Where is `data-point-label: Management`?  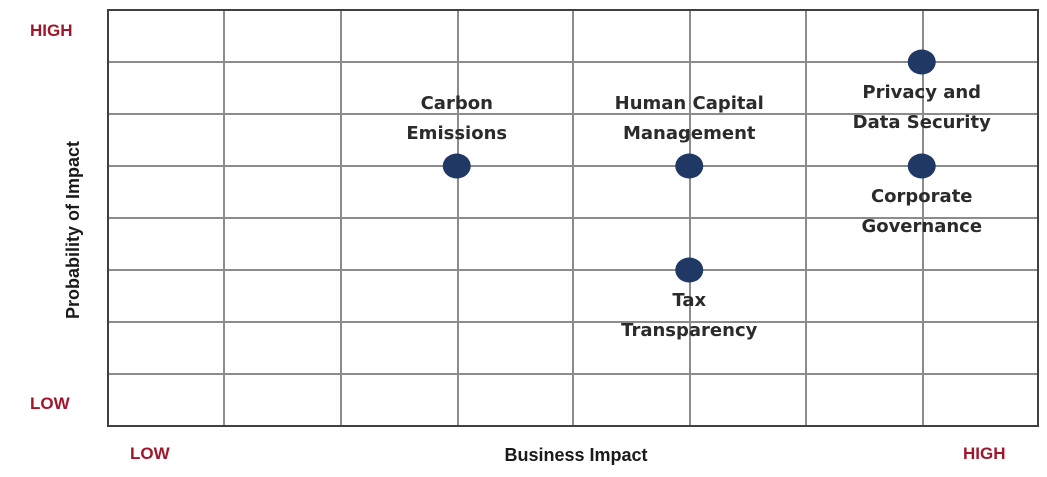 data-point-label: Management is located at coordinates (689, 133).